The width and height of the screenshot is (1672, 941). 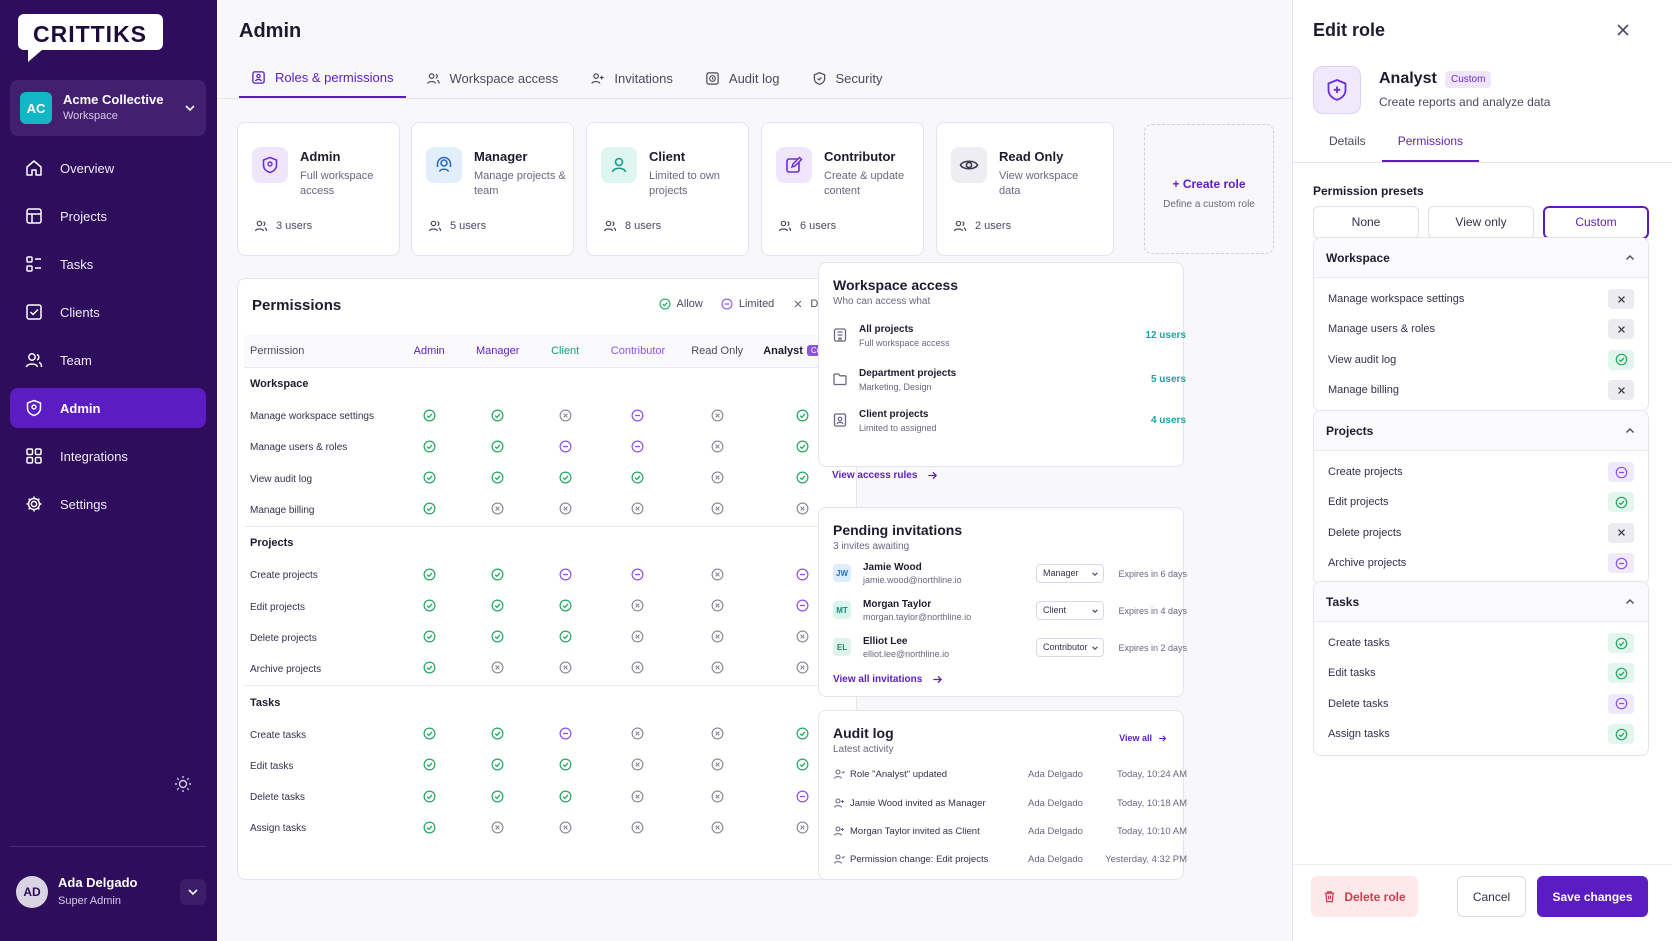 I want to click on sidebar-item-overview: Overview, so click(x=108, y=168).